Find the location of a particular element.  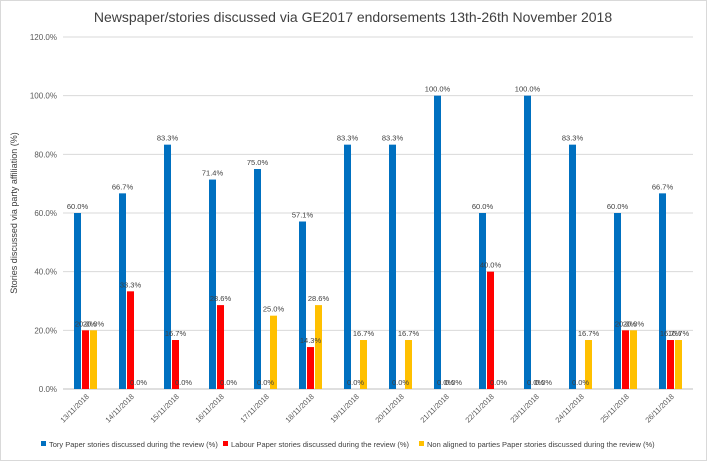

bar-series-1-22/11/2018 is located at coordinates (490, 330).